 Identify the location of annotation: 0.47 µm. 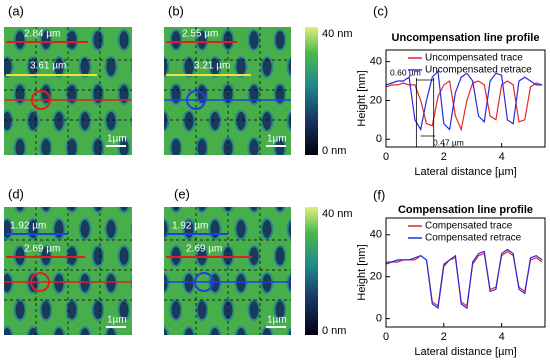
(448, 142).